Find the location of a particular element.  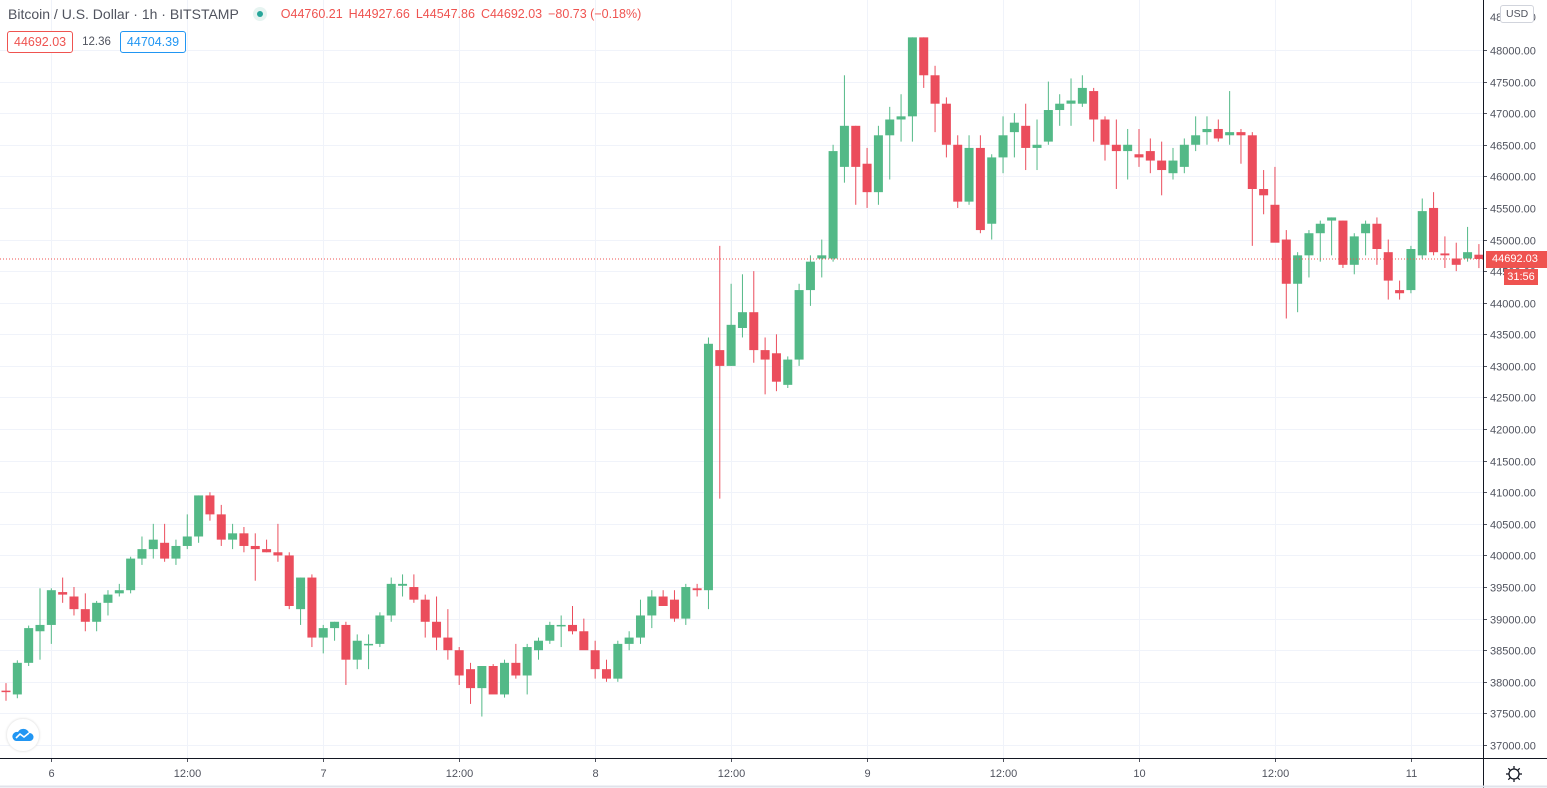

price-axis-label: 43500.00 is located at coordinates (1513, 336).